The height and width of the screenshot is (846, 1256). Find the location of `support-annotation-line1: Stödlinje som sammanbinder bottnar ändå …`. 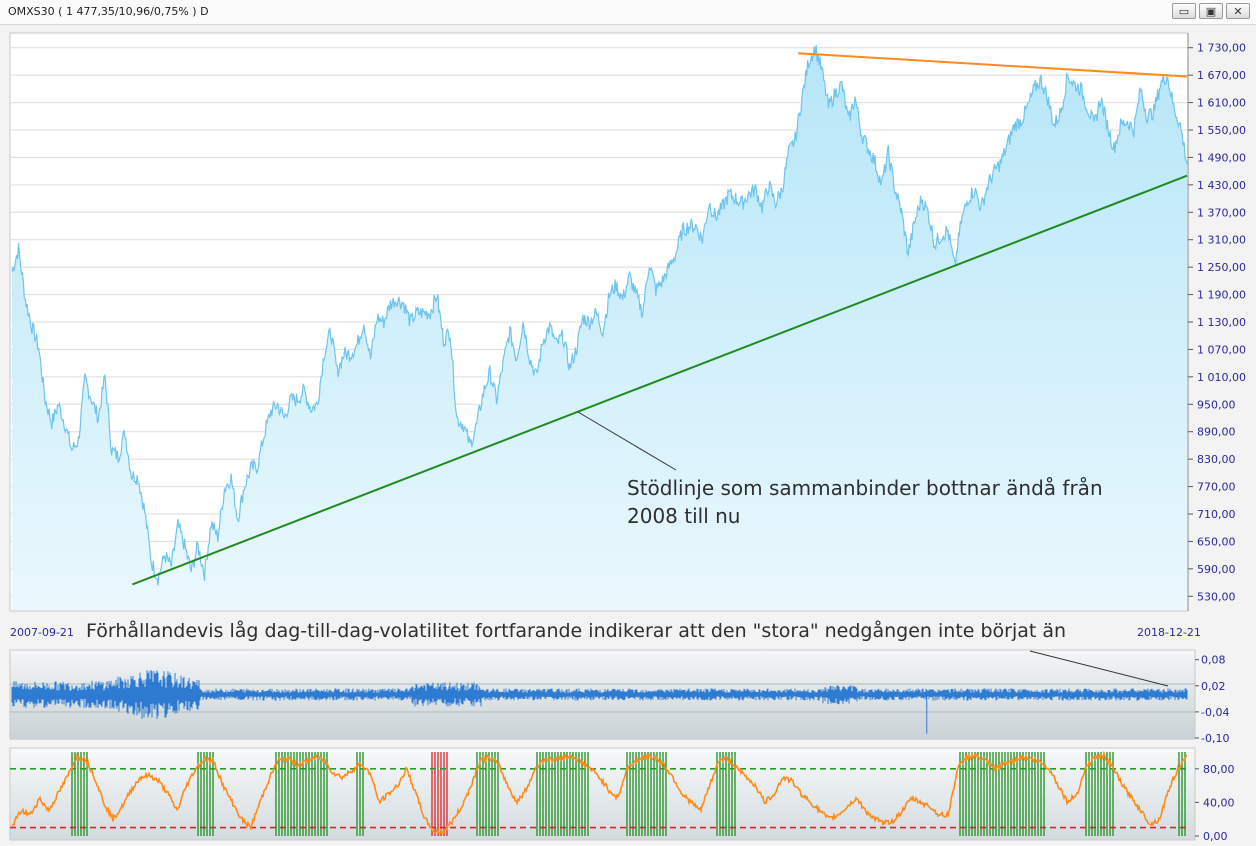

support-annotation-line1: Stödlinje som sammanbinder bottnar ändå … is located at coordinates (865, 488).